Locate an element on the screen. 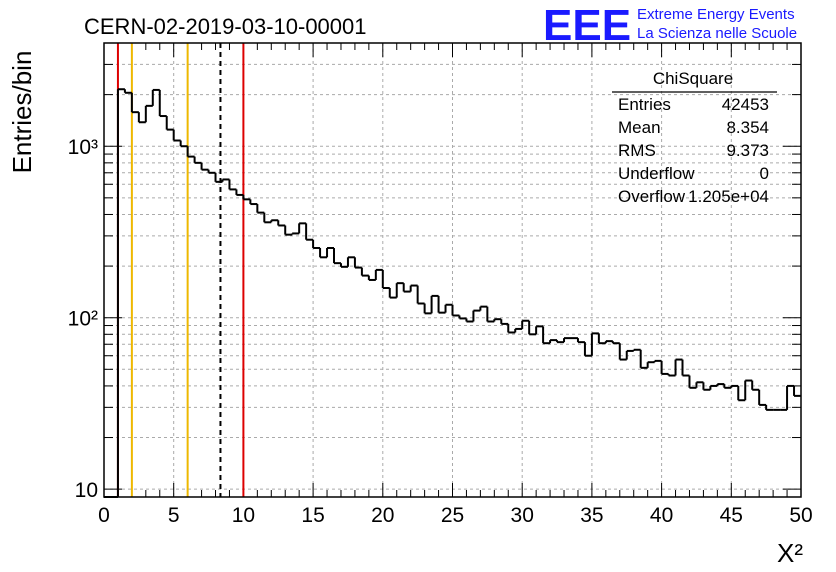  x-tick-label: 0 is located at coordinates (104, 515).